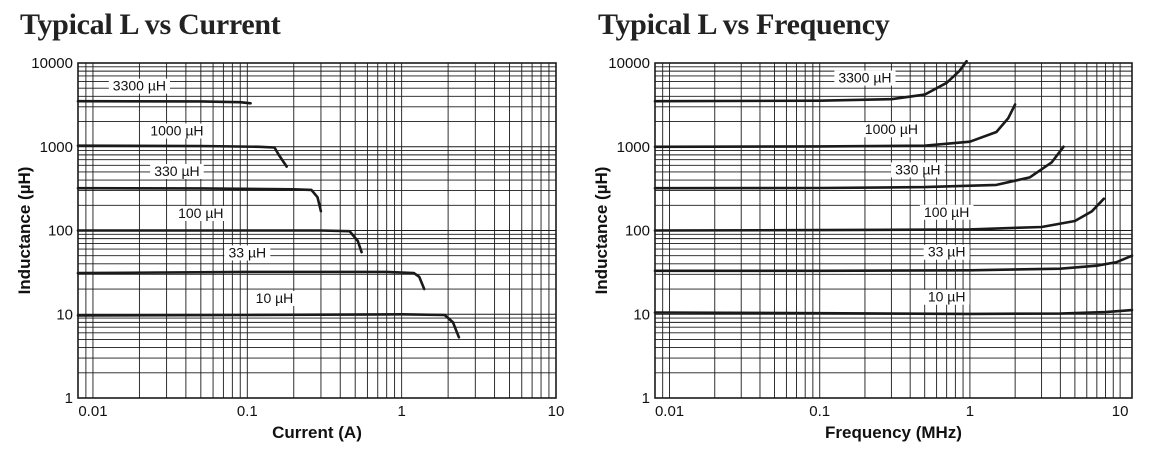 The height and width of the screenshot is (459, 1170). What do you see at coordinates (251, 280) in the screenshot?
I see `series-line-current-33uh` at bounding box center [251, 280].